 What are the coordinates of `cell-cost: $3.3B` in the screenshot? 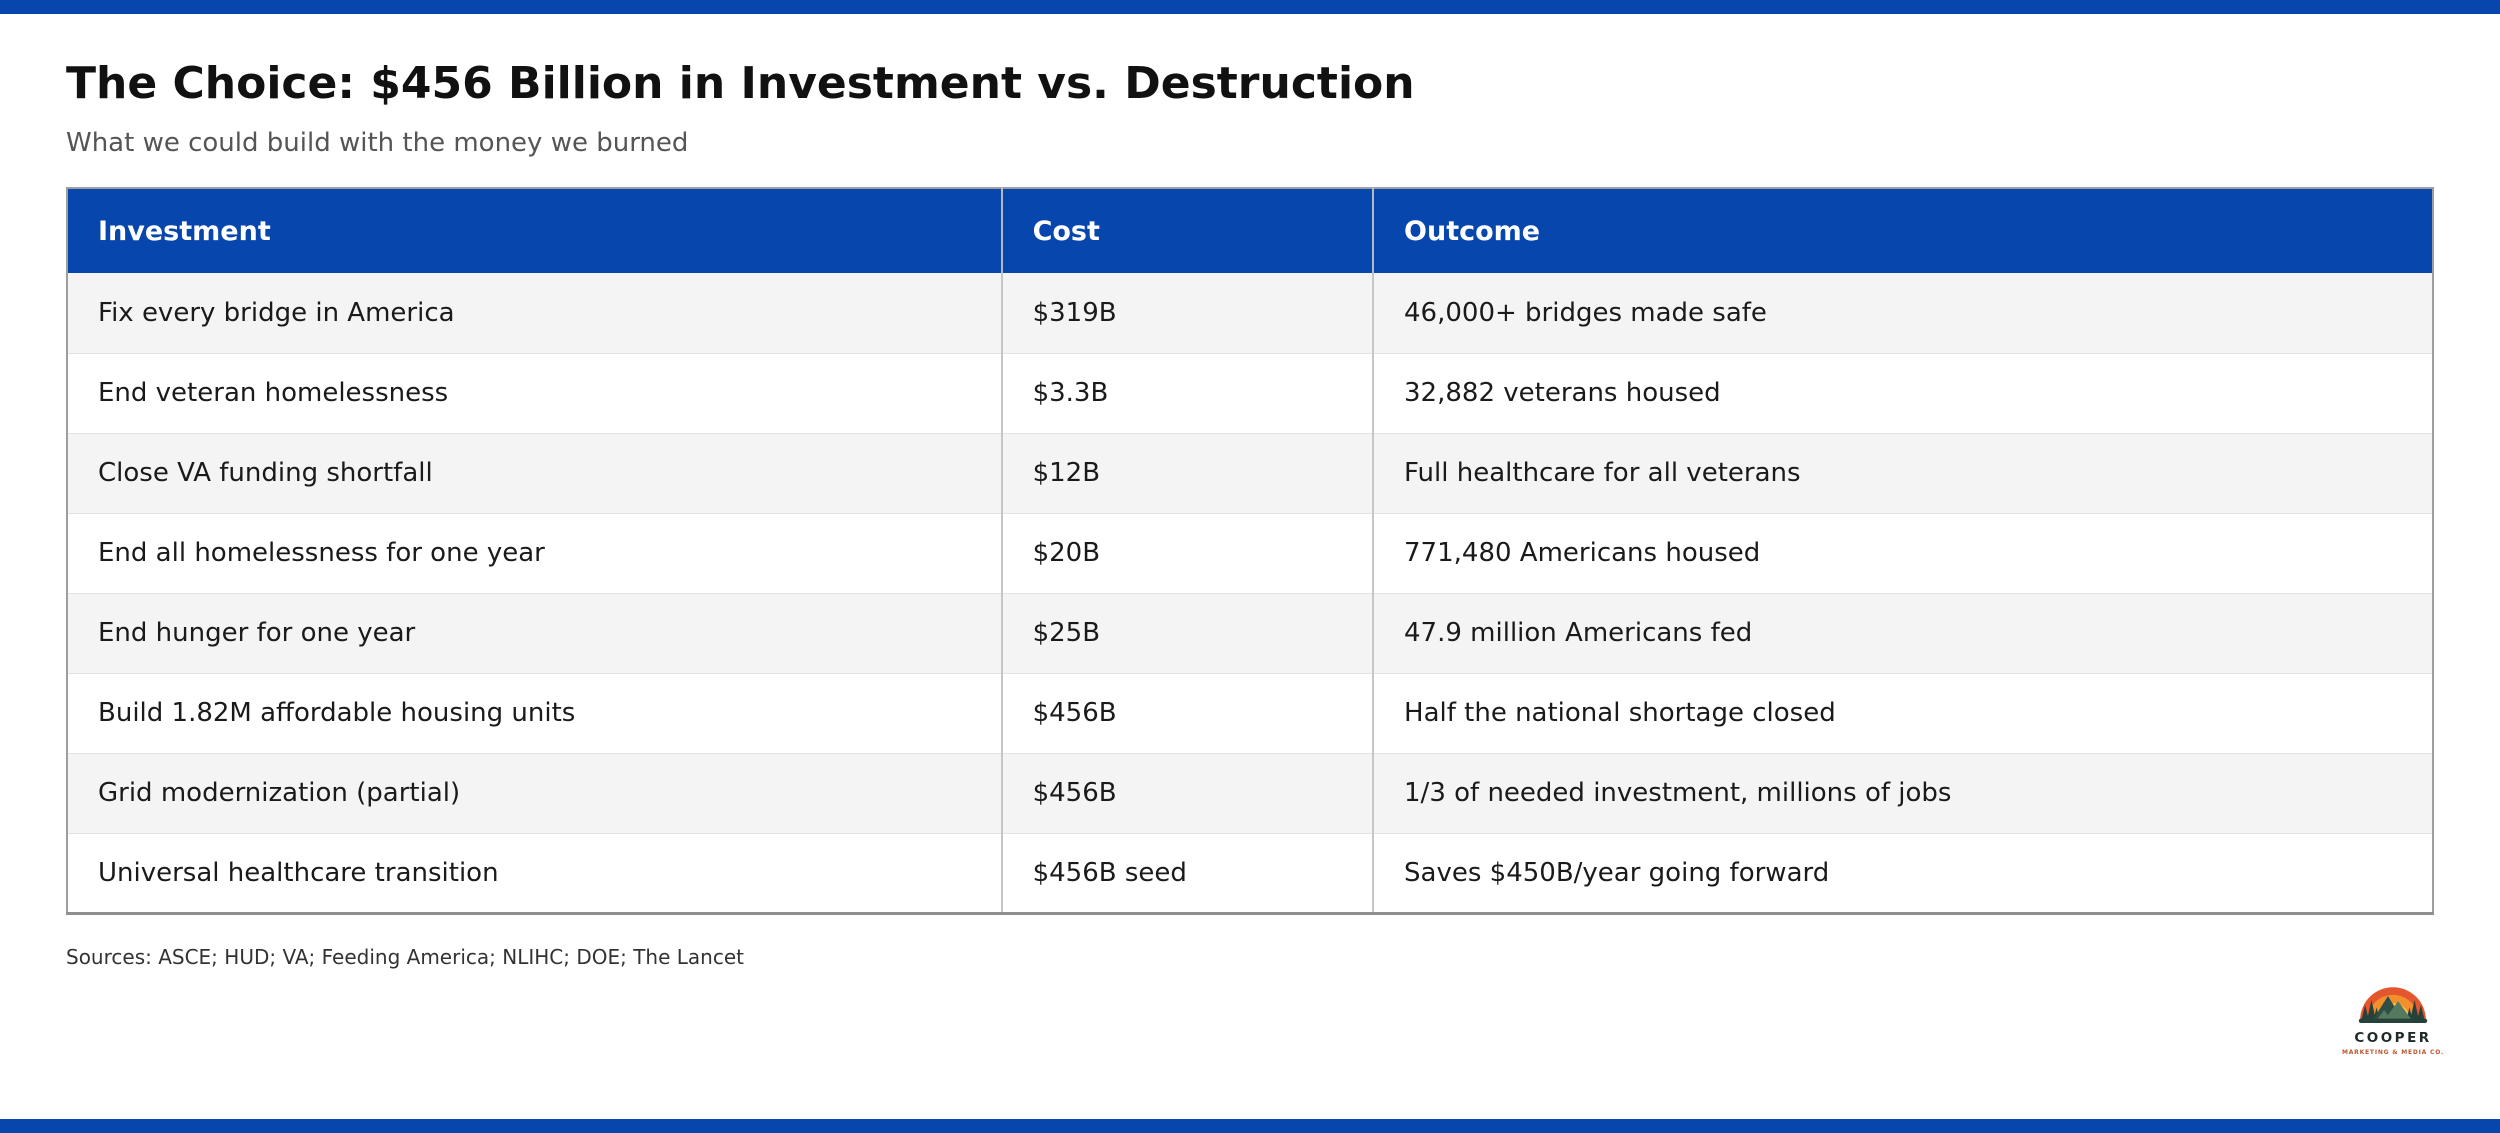 It's located at (1187, 393).